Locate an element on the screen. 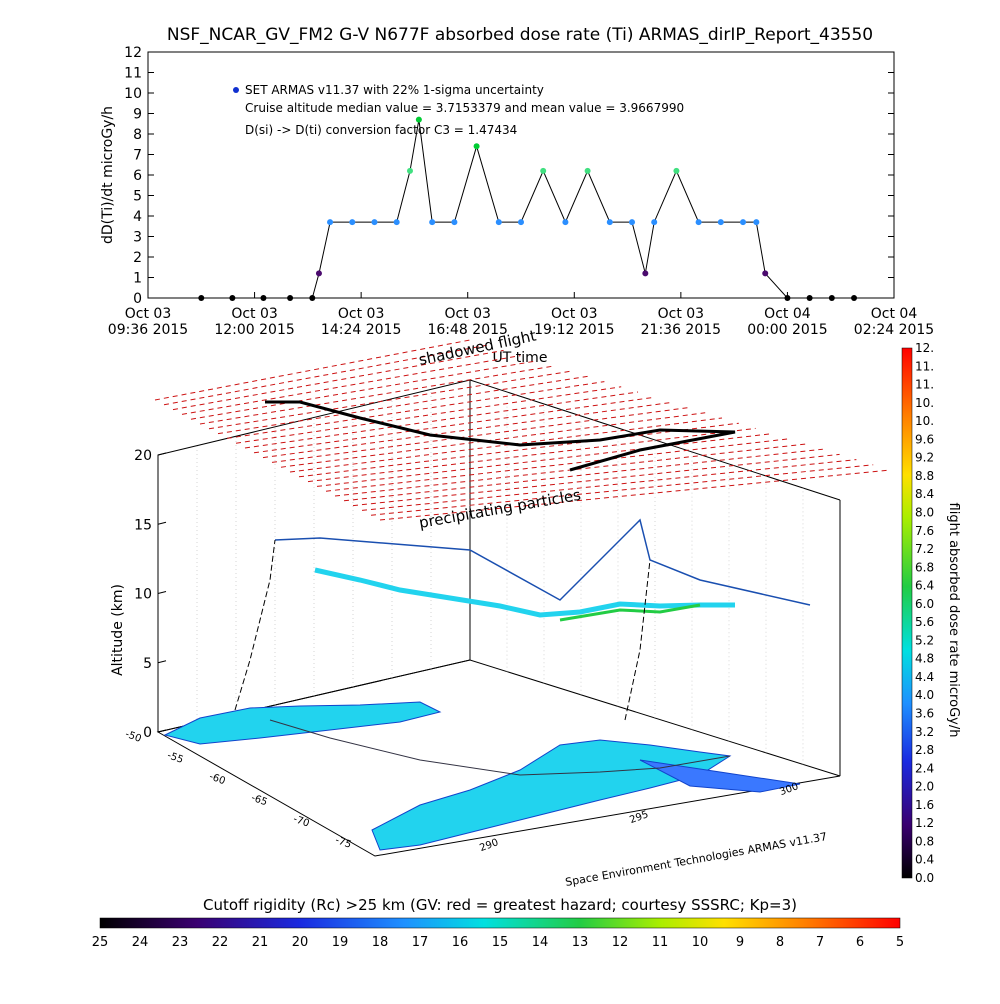 The height and width of the screenshot is (1004, 1000). x-axis-label: UT time is located at coordinates (520, 358).